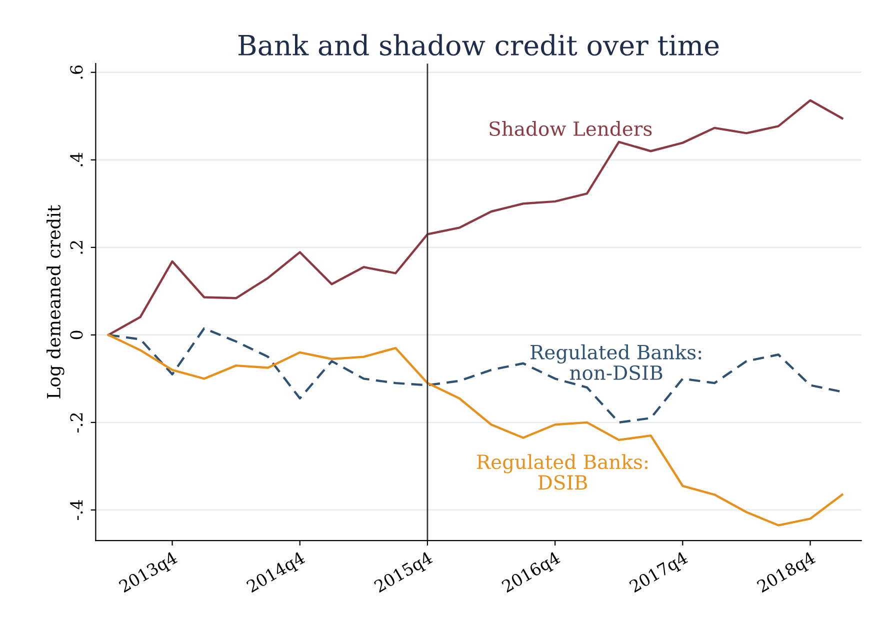 The width and height of the screenshot is (870, 636). Describe the element at coordinates (76, 422) in the screenshot. I see `y-tick-label: -.2` at that location.